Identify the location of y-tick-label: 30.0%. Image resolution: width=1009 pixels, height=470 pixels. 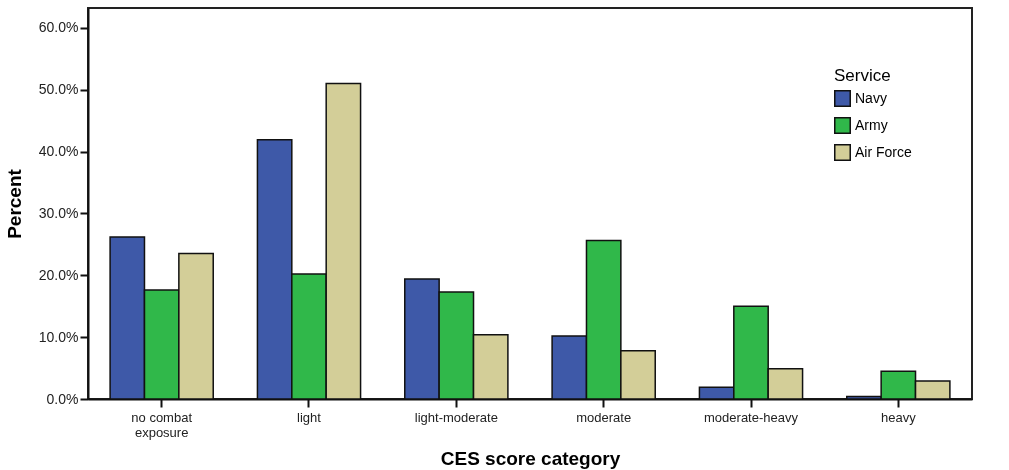
(58, 212).